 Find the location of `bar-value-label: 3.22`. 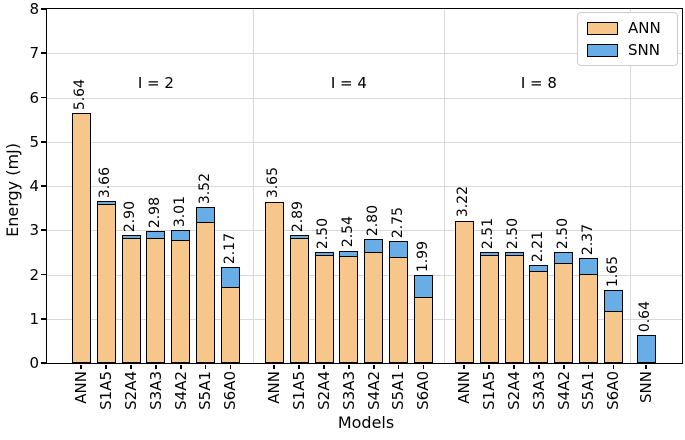

bar-value-label: 3.22 is located at coordinates (464, 171).